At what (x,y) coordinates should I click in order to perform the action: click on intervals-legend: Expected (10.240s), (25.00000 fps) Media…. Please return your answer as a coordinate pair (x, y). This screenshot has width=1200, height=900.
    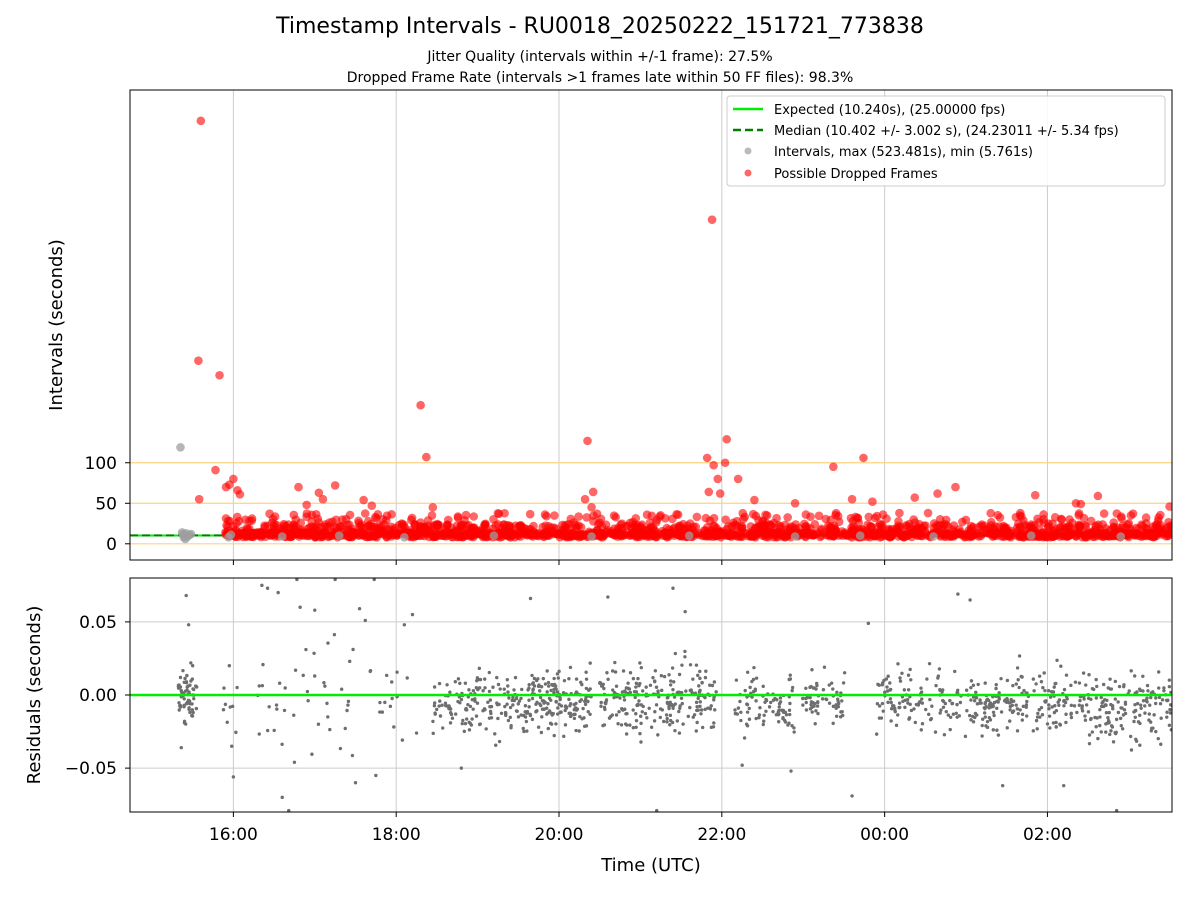
    Looking at the image, I should click on (946, 141).